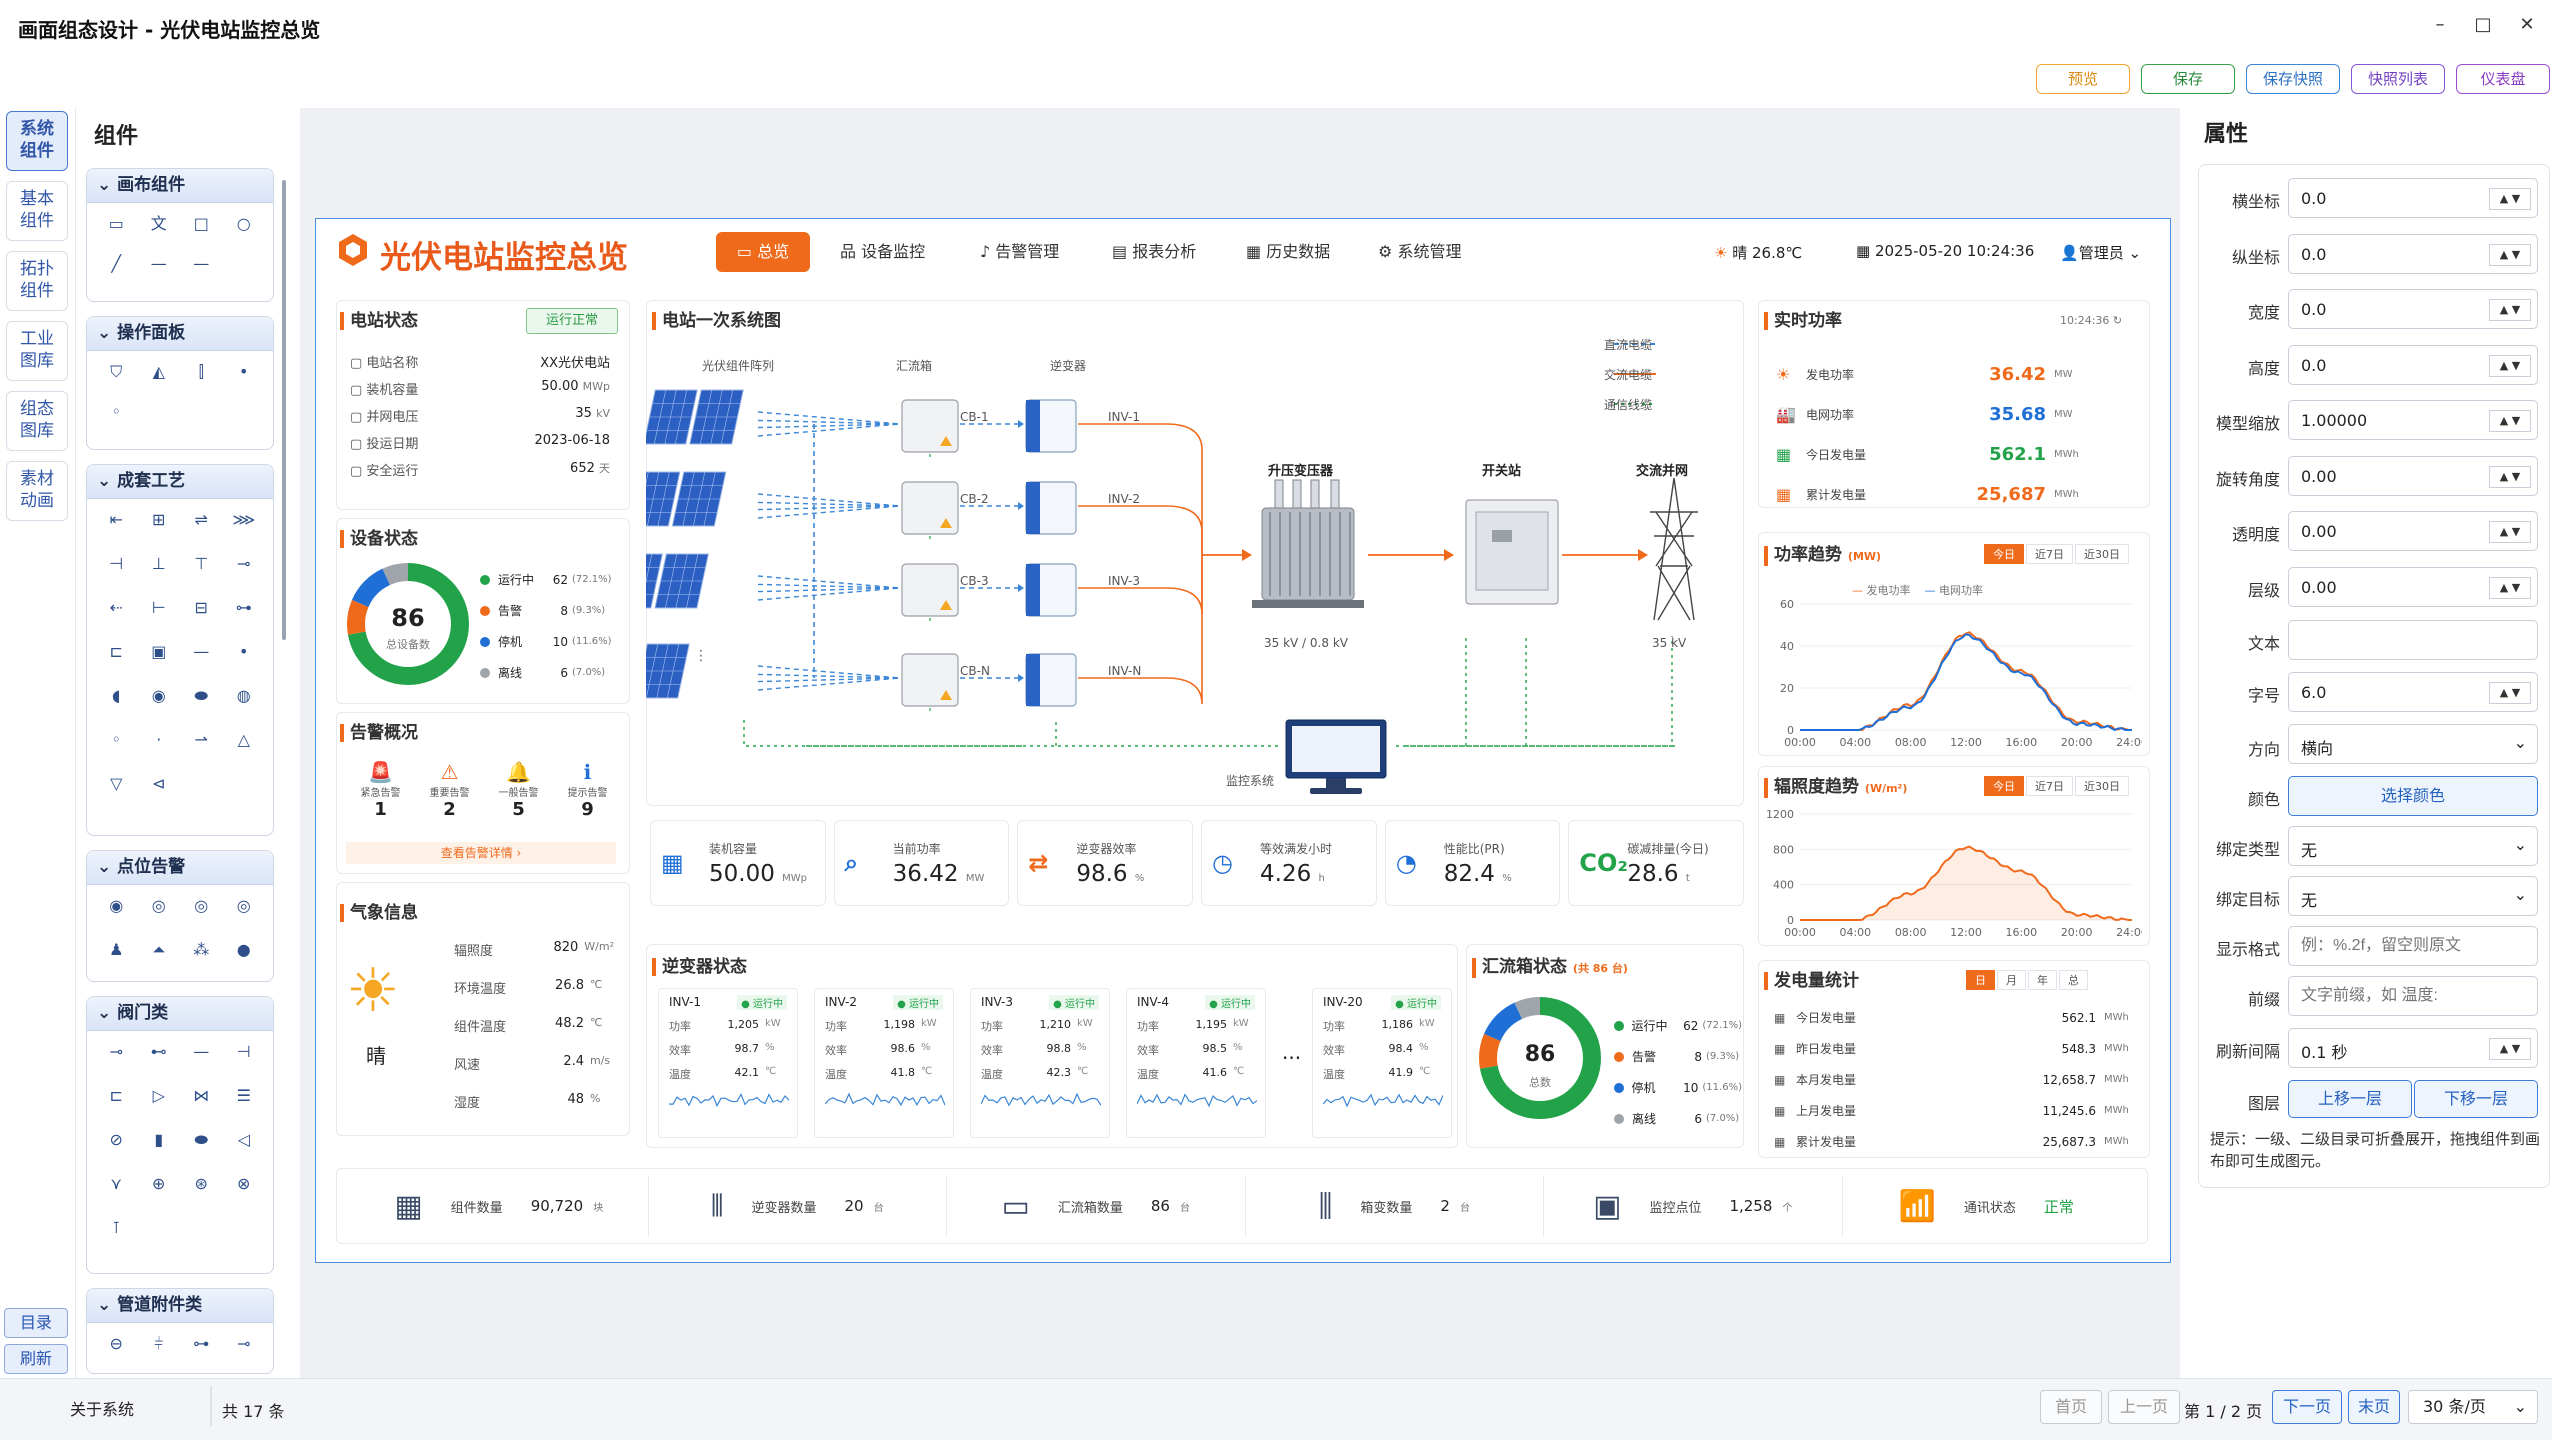 The height and width of the screenshot is (1440, 2552). I want to click on process-icon: ⇤, so click(116, 519).